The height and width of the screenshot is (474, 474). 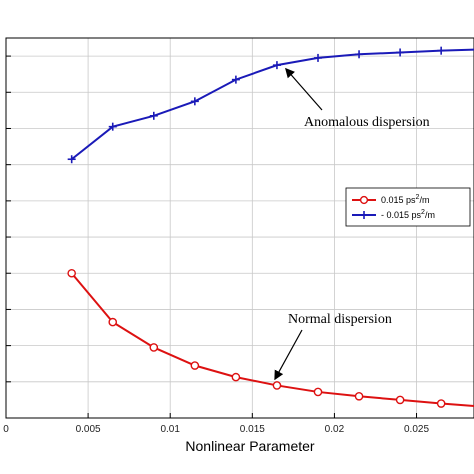 What do you see at coordinates (335, 429) in the screenshot?
I see `x-tick-label: 0.02` at bounding box center [335, 429].